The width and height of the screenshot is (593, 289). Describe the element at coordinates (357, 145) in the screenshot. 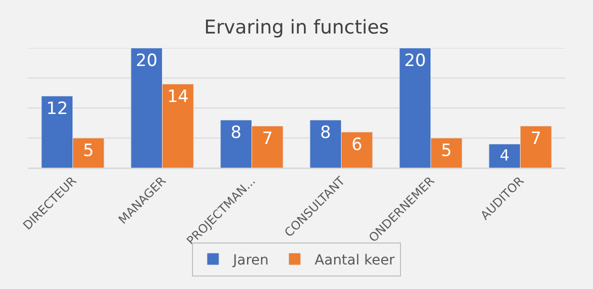

I see `data-label: 6` at that location.